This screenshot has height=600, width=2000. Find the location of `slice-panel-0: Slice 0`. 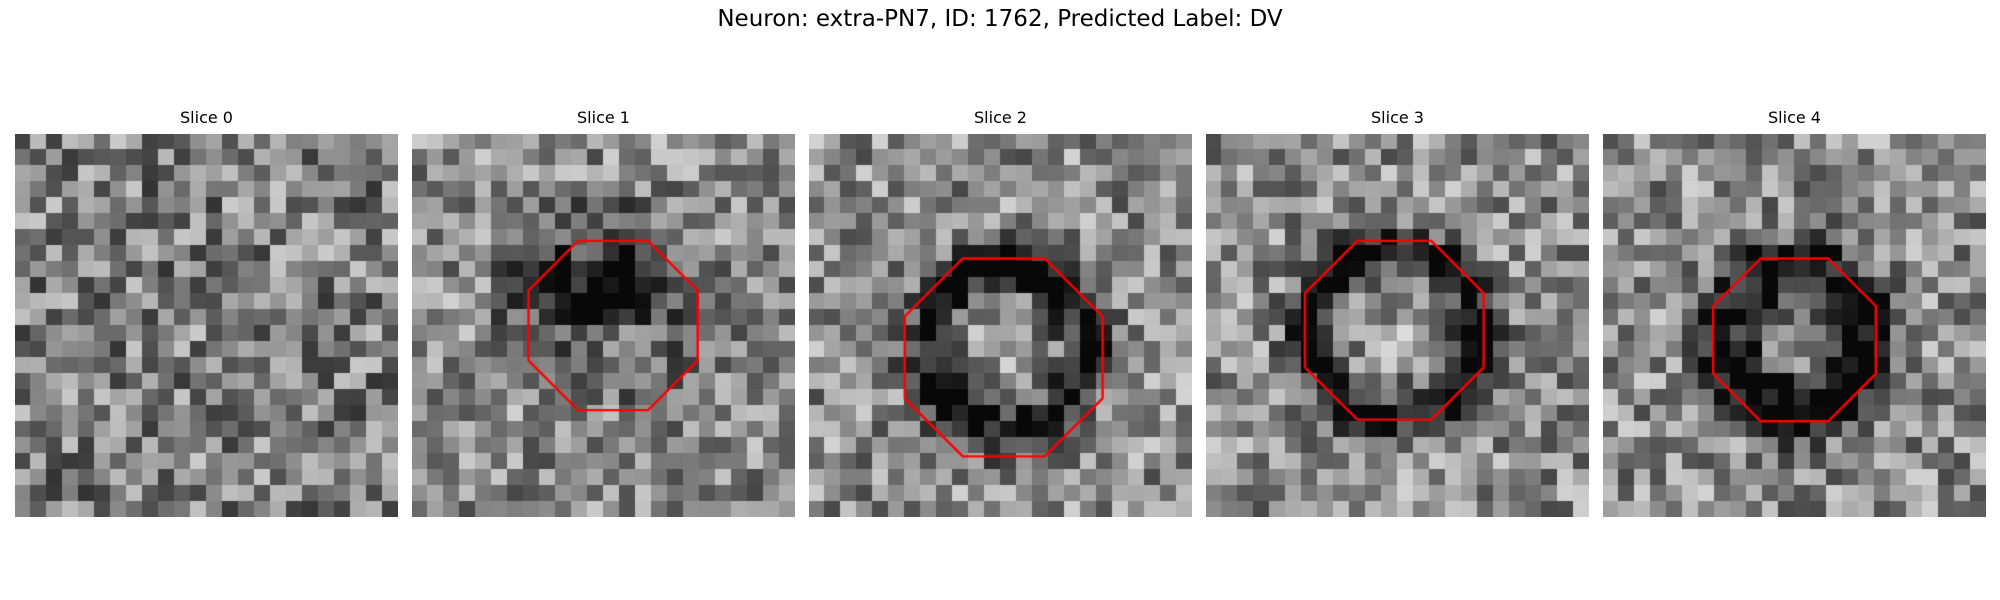

slice-panel-0: Slice 0 is located at coordinates (206, 312).